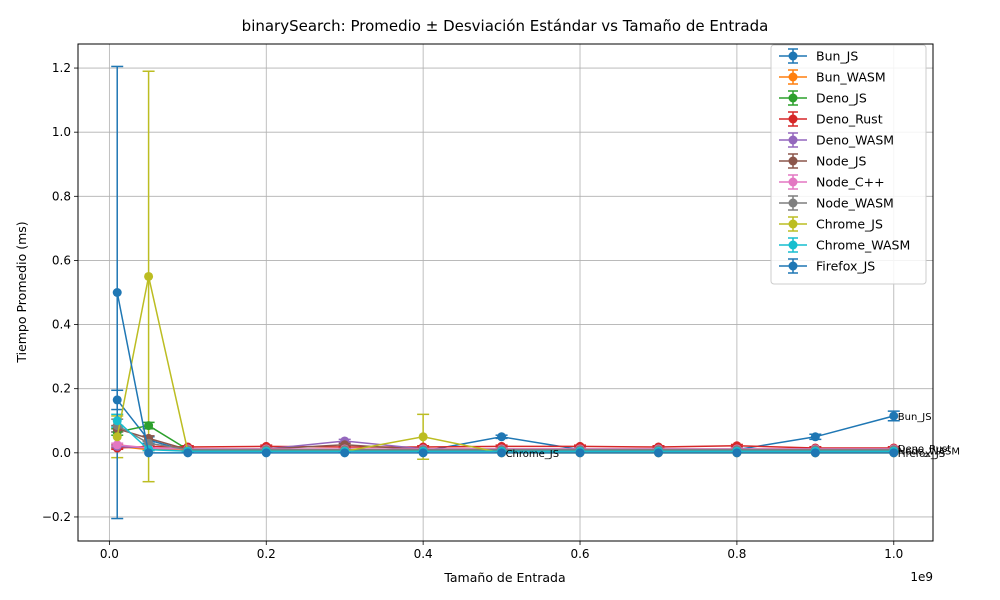 The height and width of the screenshot is (600, 1000). What do you see at coordinates (505, 447) in the screenshot?
I see `series-line-deno-rust` at bounding box center [505, 447].